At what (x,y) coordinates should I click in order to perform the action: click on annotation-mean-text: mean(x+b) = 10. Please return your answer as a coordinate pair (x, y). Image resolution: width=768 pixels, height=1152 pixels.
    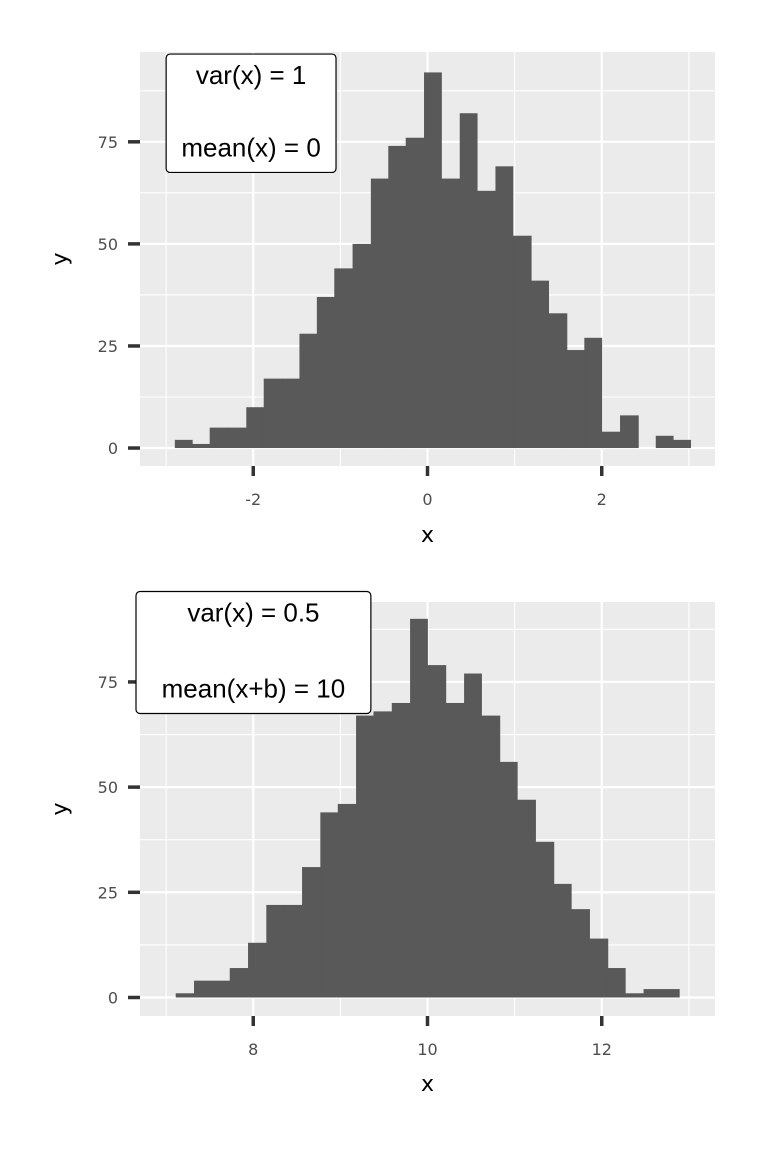
    Looking at the image, I should click on (254, 688).